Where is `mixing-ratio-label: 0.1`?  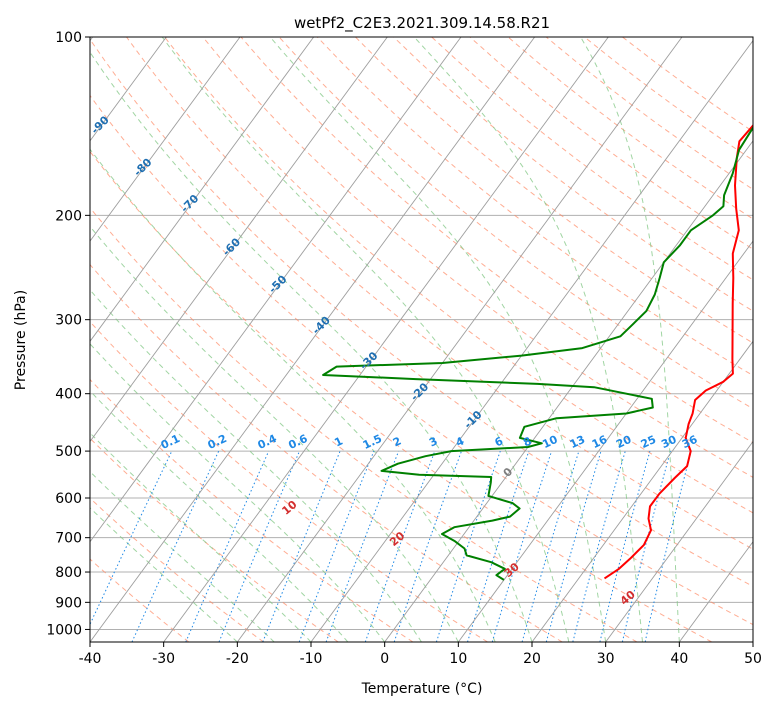 mixing-ratio-label: 0.1 is located at coordinates (170, 442).